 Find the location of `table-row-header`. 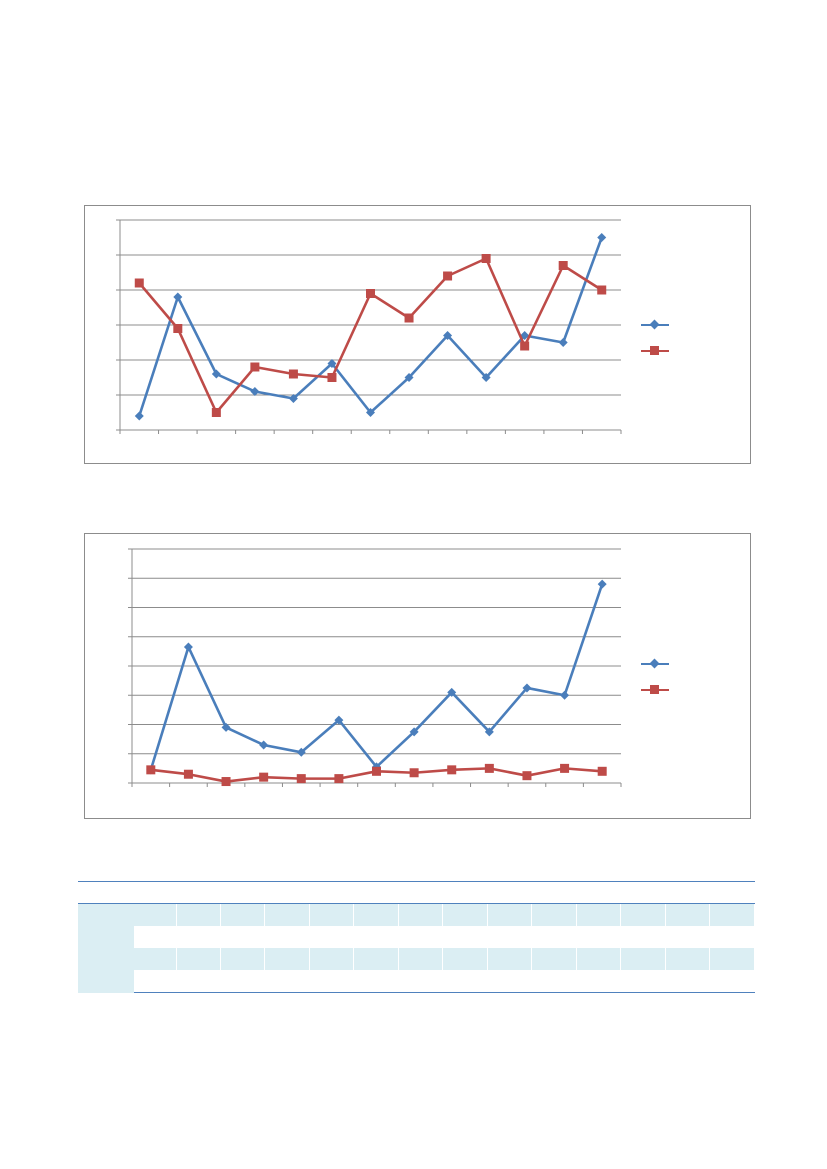

table-row-header is located at coordinates (106, 970).